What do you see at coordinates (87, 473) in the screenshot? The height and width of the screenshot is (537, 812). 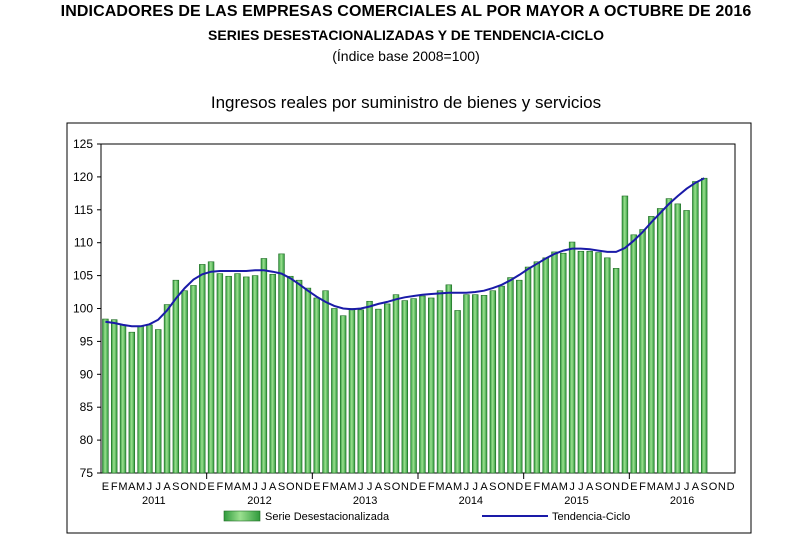 I see `y-tick-label: 75` at bounding box center [87, 473].